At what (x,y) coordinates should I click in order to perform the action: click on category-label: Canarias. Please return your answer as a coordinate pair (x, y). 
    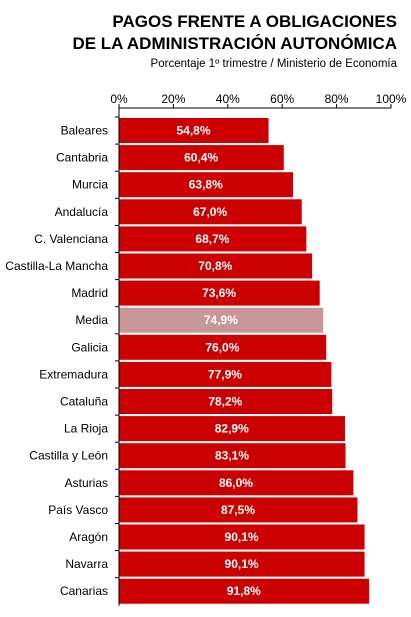
    Looking at the image, I should click on (84, 591).